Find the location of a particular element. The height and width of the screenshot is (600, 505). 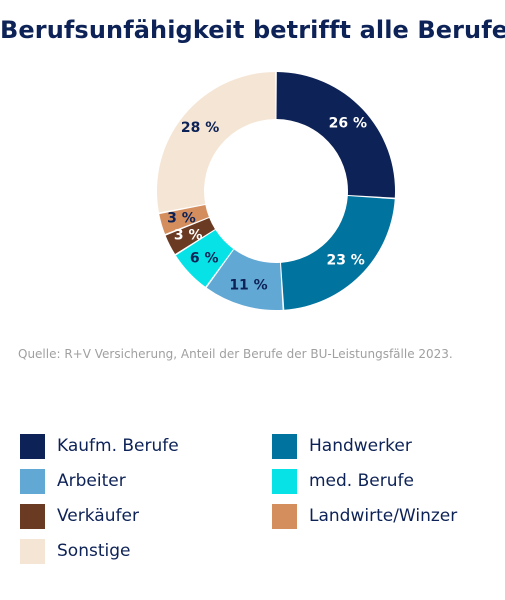

slice-label-sonstige: 28 % is located at coordinates (200, 128).